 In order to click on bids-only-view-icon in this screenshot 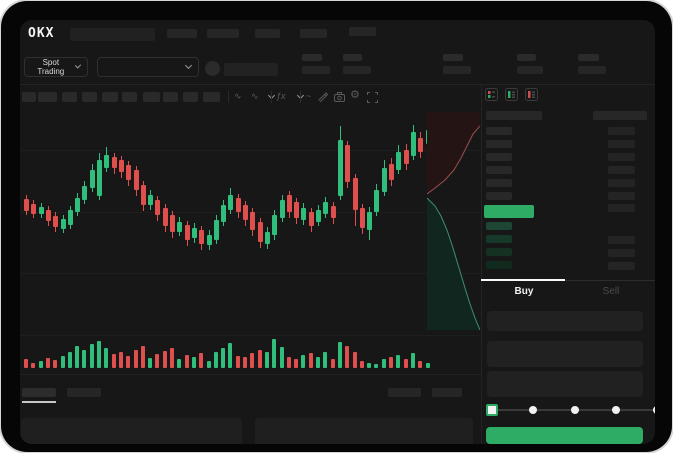, I will do `click(511, 94)`.